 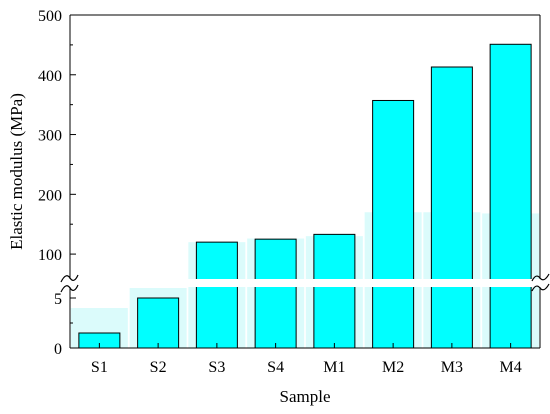 What do you see at coordinates (58, 299) in the screenshot?
I see `y-tick-label: 5` at bounding box center [58, 299].